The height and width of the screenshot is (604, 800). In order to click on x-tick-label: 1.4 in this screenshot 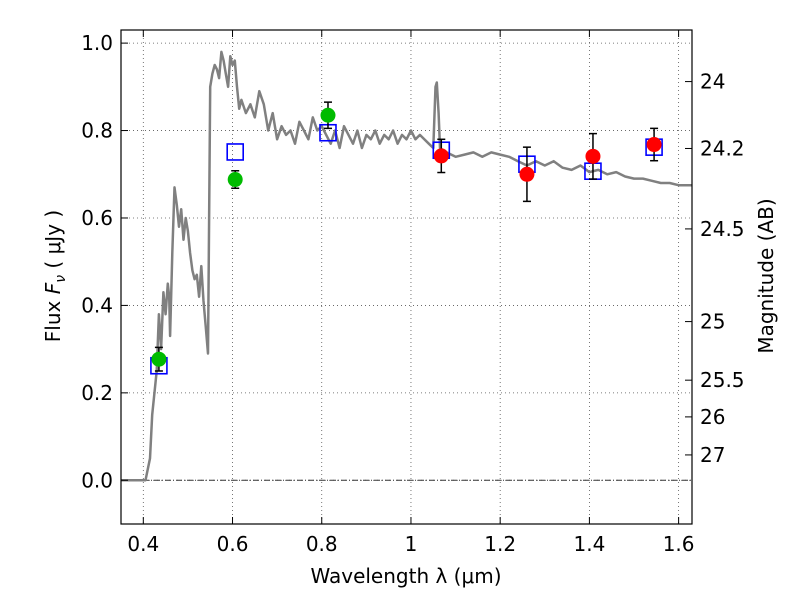, I will do `click(589, 544)`.